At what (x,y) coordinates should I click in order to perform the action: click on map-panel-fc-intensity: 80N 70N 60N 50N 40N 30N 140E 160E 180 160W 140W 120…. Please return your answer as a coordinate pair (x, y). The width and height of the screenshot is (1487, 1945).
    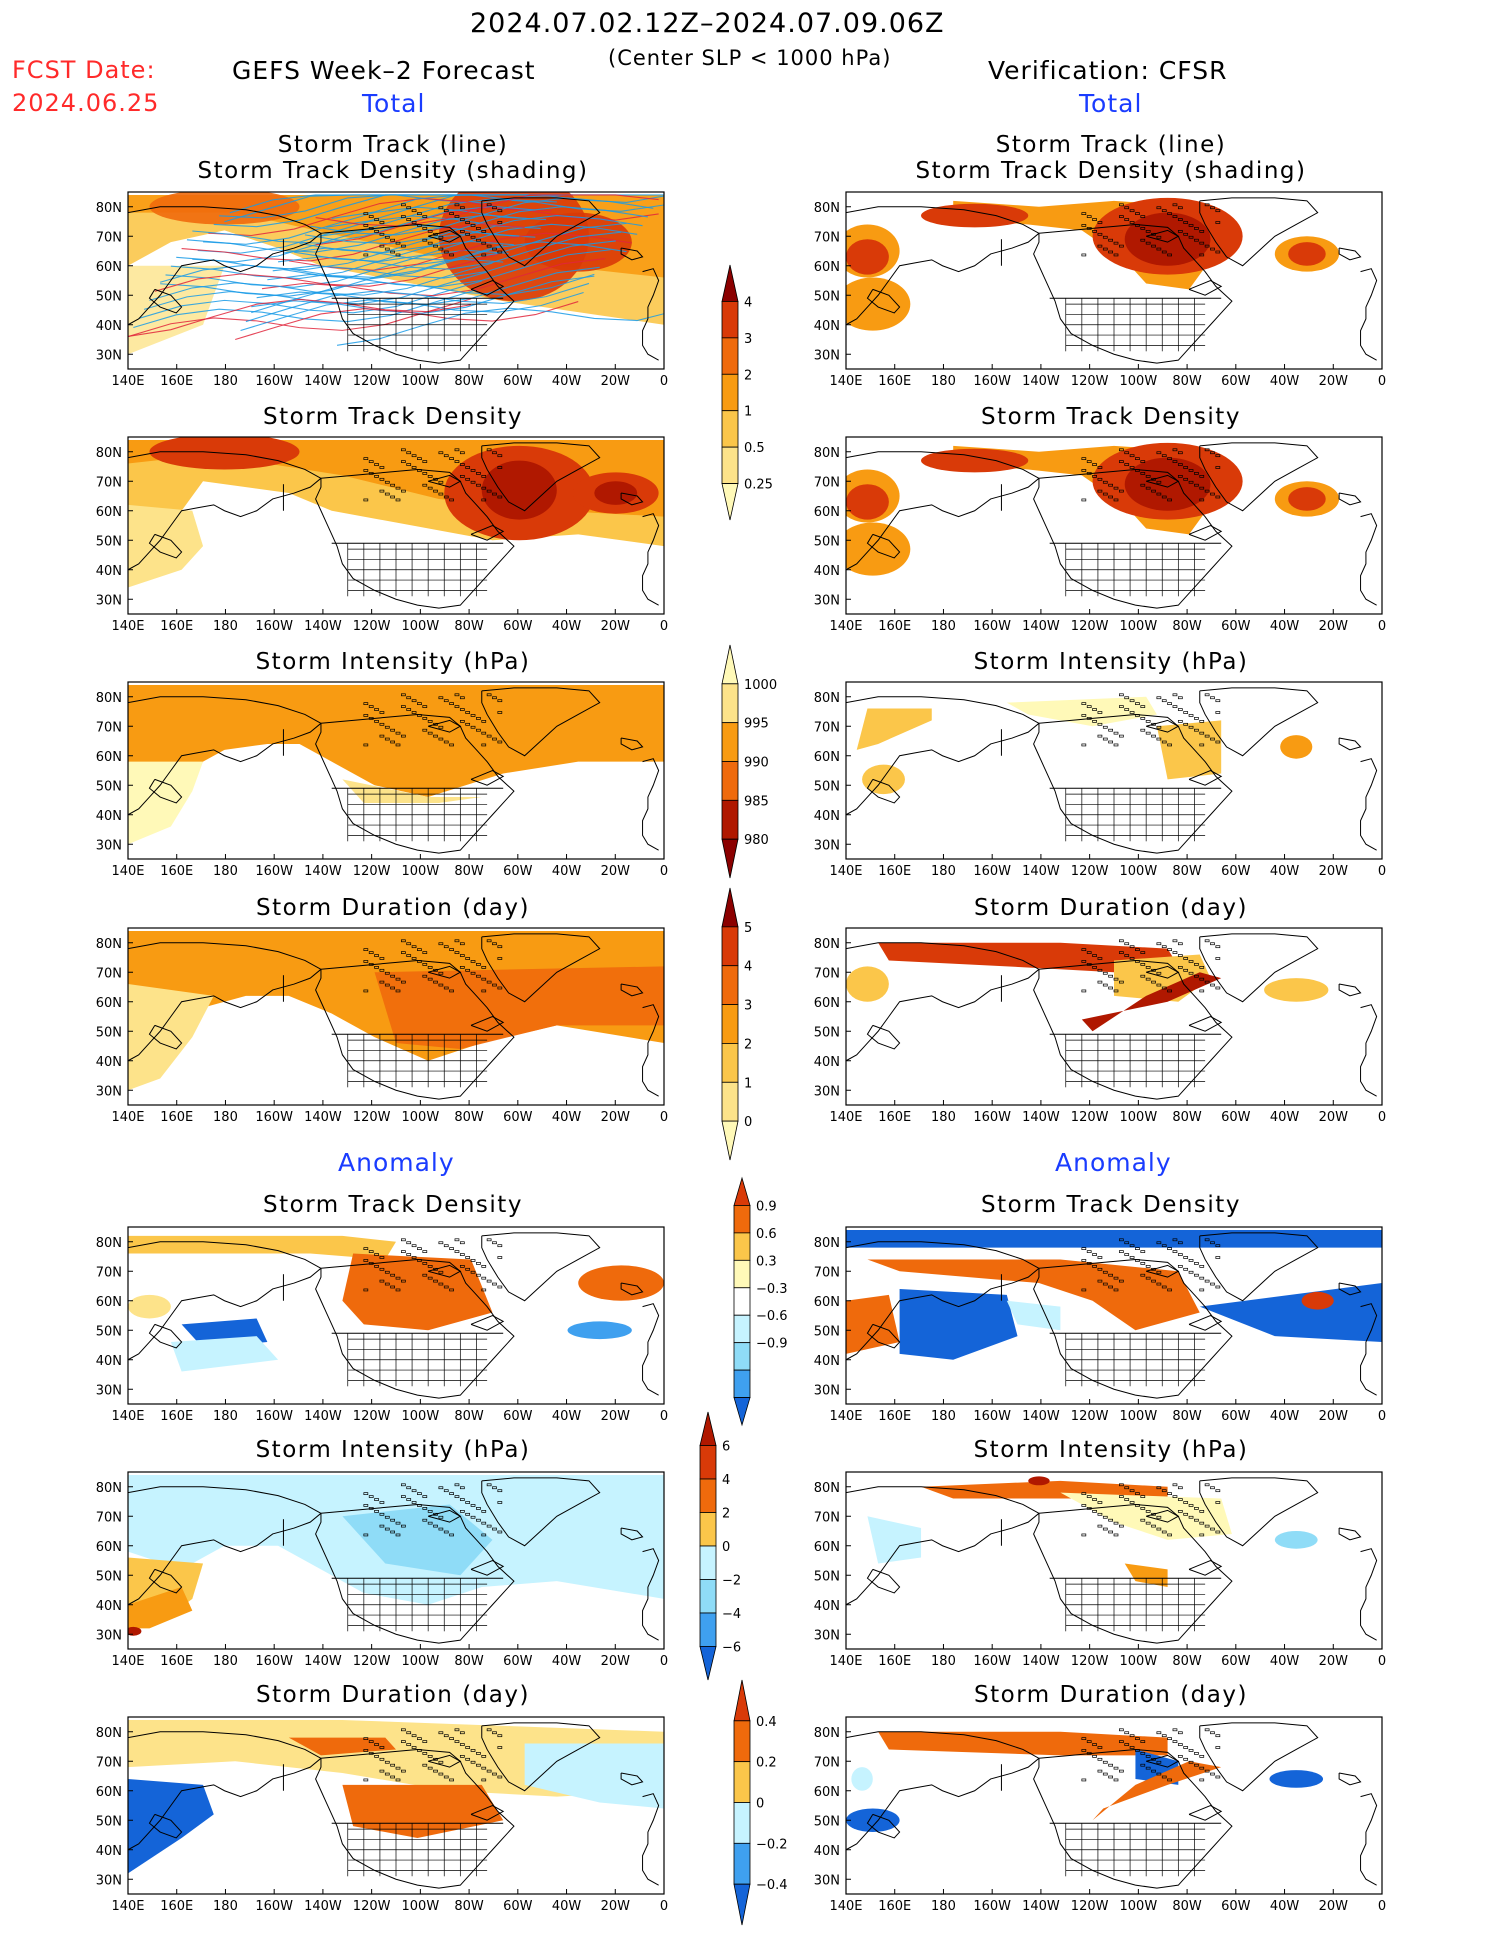
    Looking at the image, I should click on (382, 780).